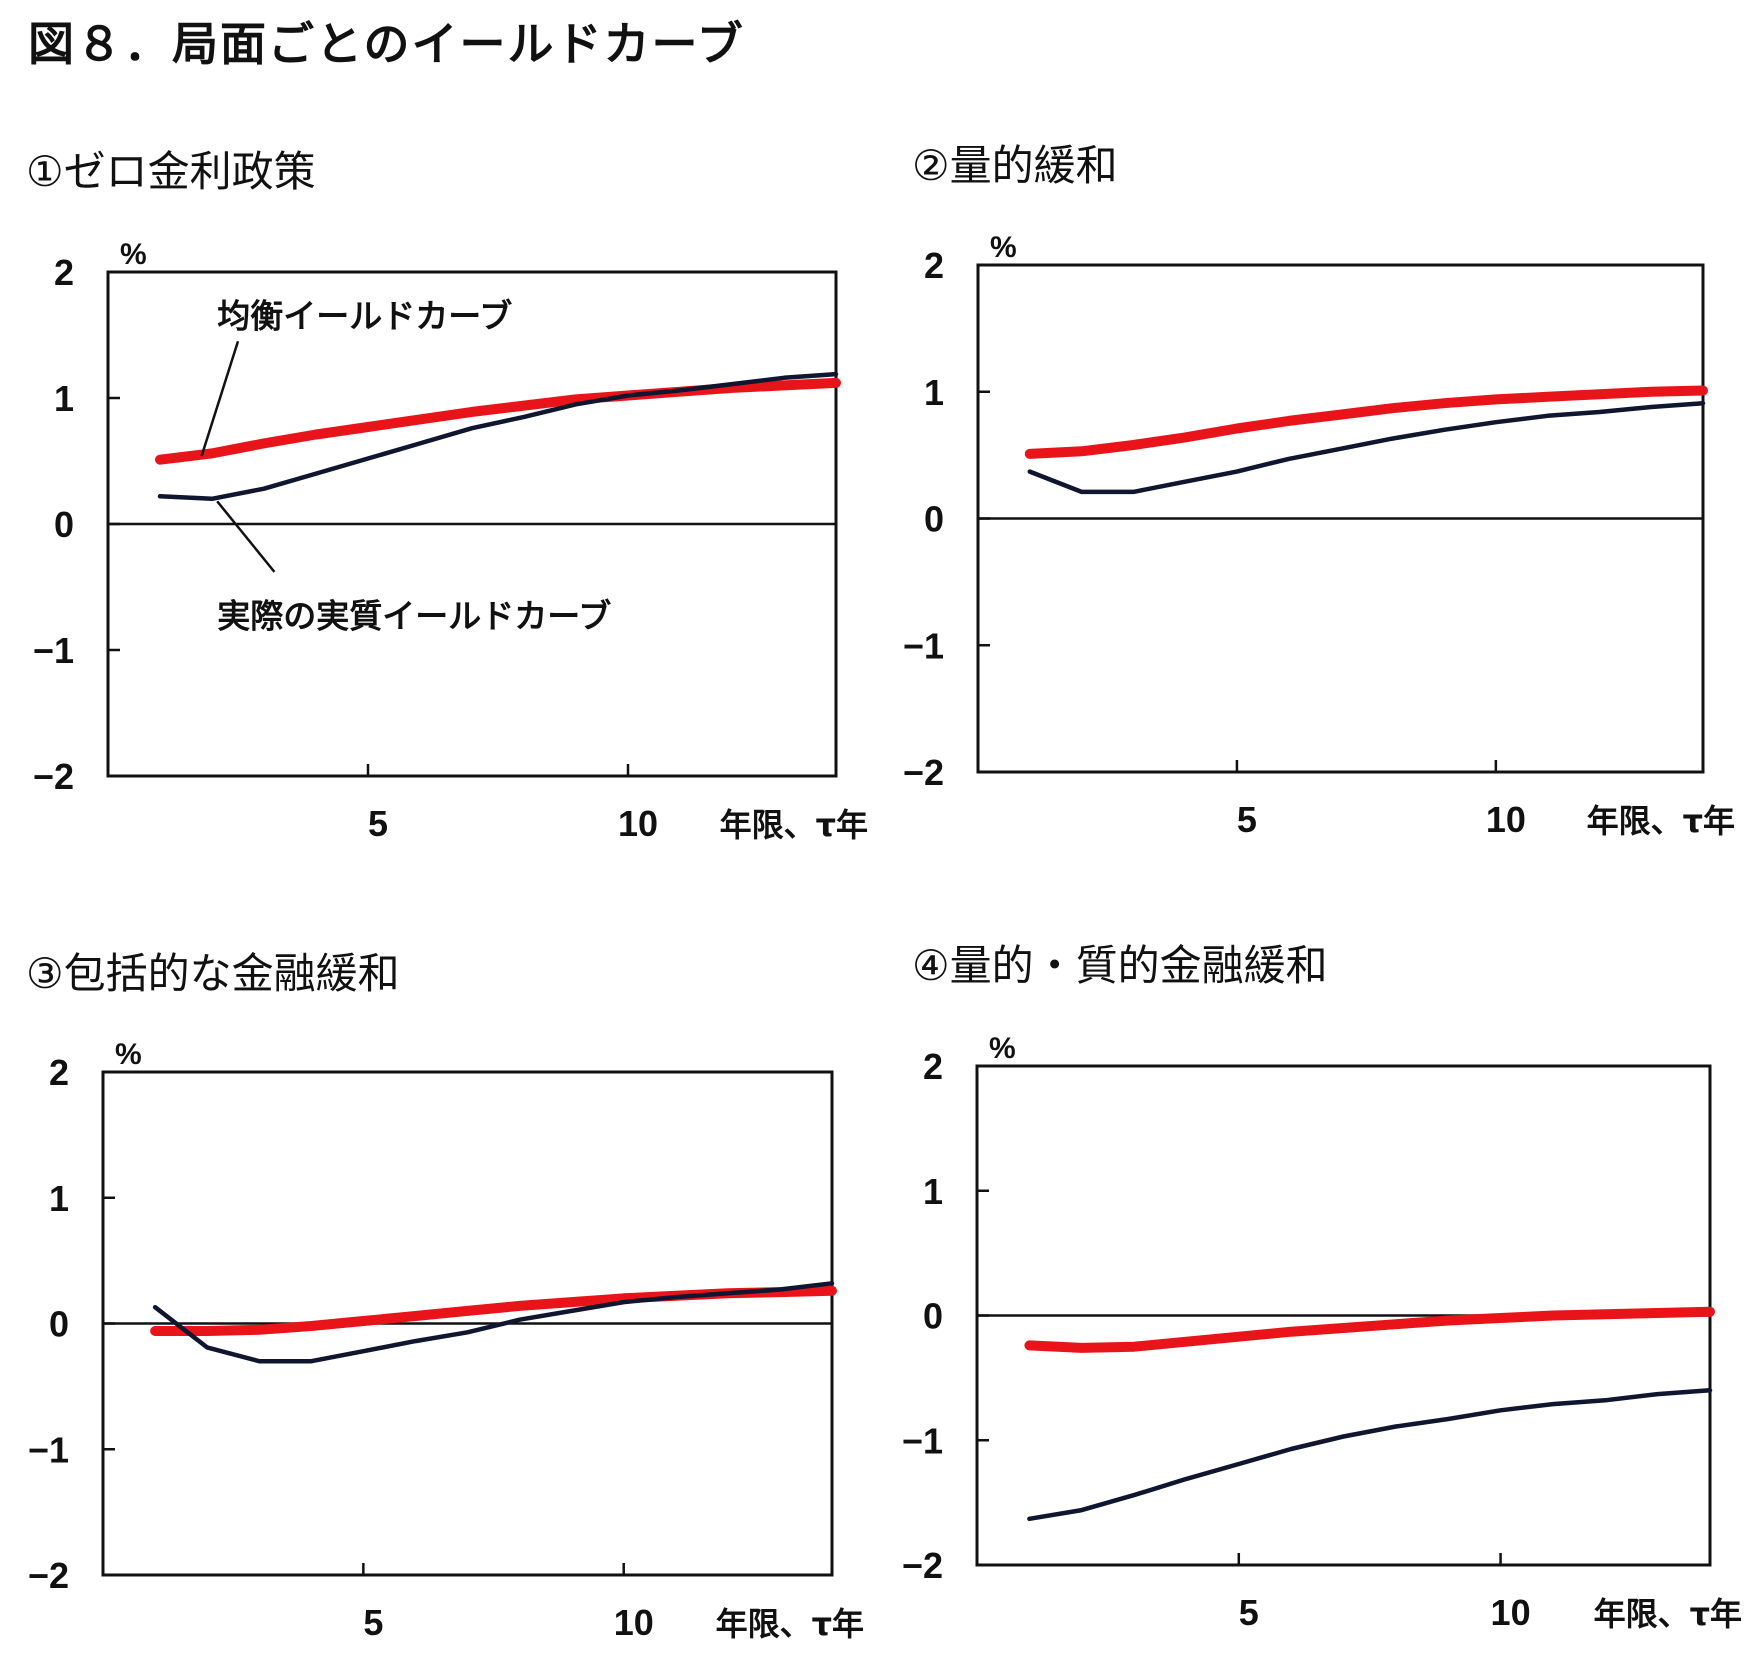 This screenshot has width=1757, height=1666. What do you see at coordinates (213, 973) in the screenshot?
I see `panel-title-comprehensive-easing: ③包括的な金融緩和` at bounding box center [213, 973].